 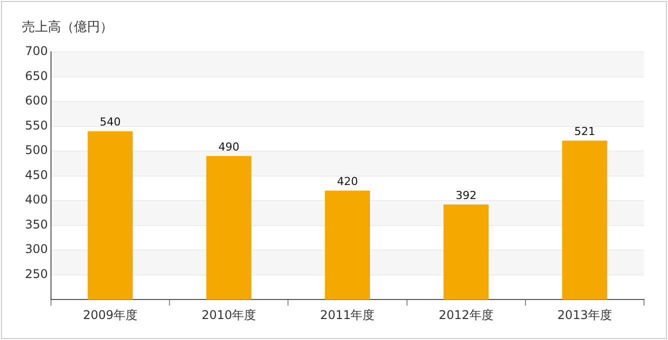 I want to click on y-tick-label: 500, so click(x=36, y=150).